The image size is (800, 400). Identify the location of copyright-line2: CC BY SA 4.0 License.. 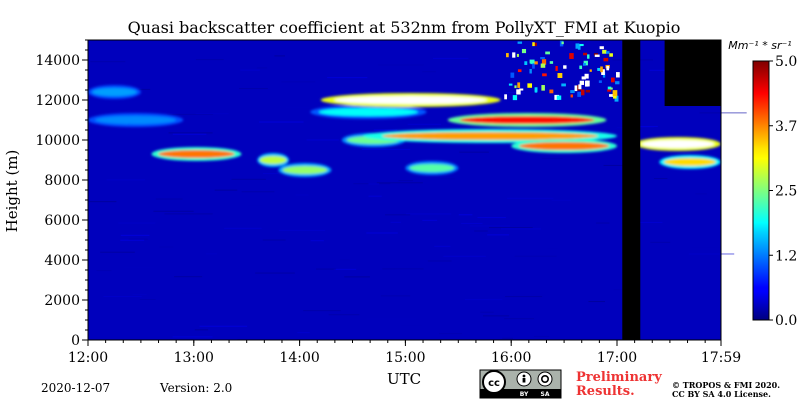
(721, 394).